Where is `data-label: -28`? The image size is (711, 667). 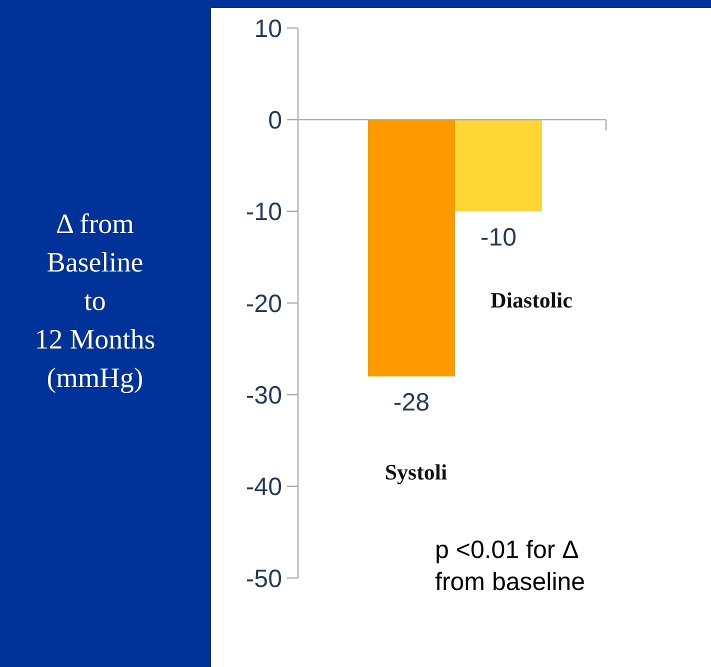
data-label: -28 is located at coordinates (411, 402).